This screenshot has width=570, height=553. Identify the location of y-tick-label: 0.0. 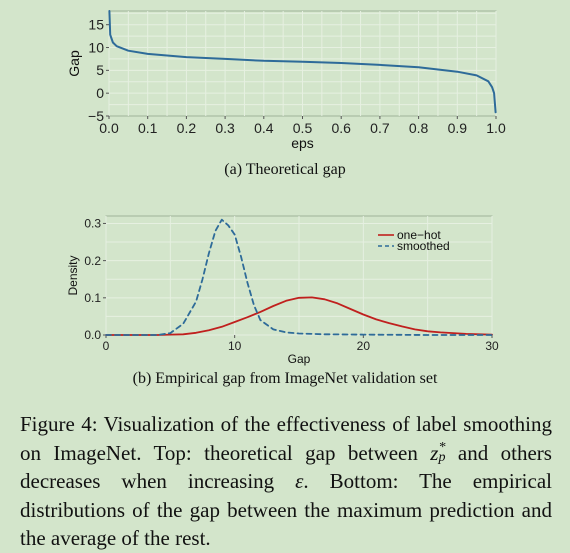
(92, 335).